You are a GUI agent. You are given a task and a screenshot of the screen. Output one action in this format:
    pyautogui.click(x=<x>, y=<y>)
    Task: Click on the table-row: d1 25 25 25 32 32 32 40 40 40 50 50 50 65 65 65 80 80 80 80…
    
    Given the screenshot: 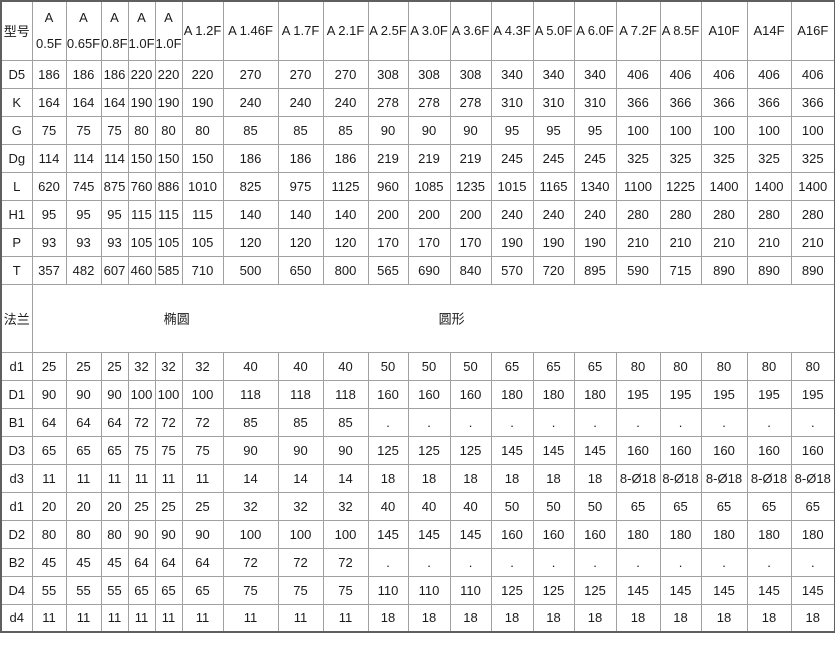 What is the action you would take?
    pyautogui.click(x=417, y=366)
    